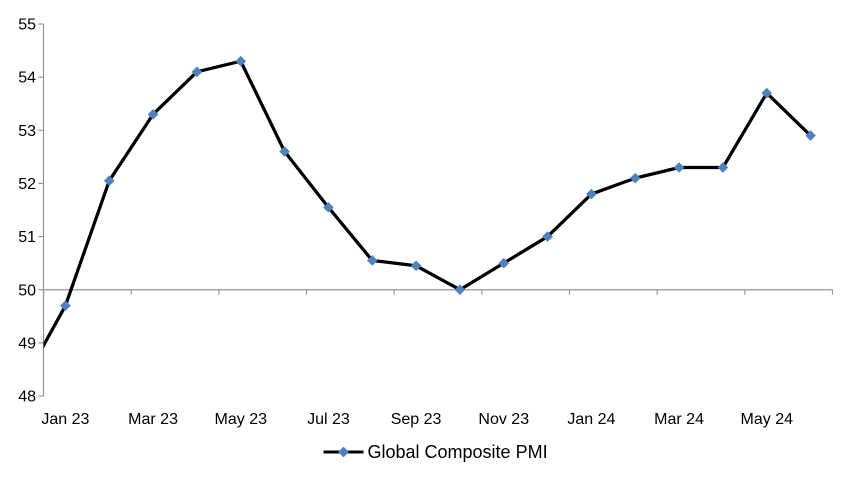 The height and width of the screenshot is (481, 852). What do you see at coordinates (458, 452) in the screenshot?
I see `legend-label: Global Composite PMI` at bounding box center [458, 452].